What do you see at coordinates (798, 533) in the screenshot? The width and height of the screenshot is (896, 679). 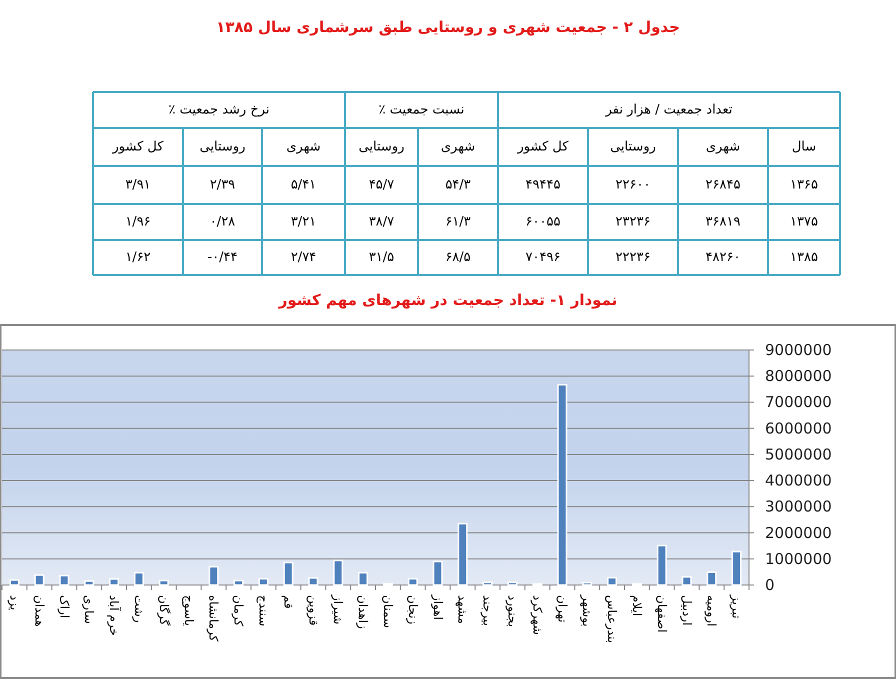 I see `y-tick-label: 2000000` at bounding box center [798, 533].